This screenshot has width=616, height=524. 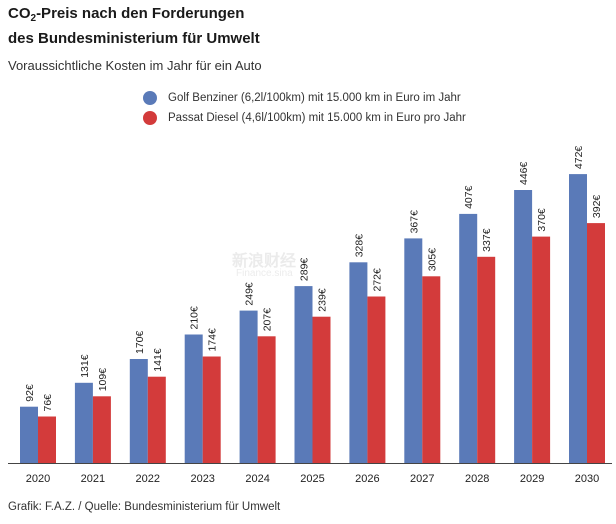 I want to click on watermark: 新浪财经, so click(x=264, y=261).